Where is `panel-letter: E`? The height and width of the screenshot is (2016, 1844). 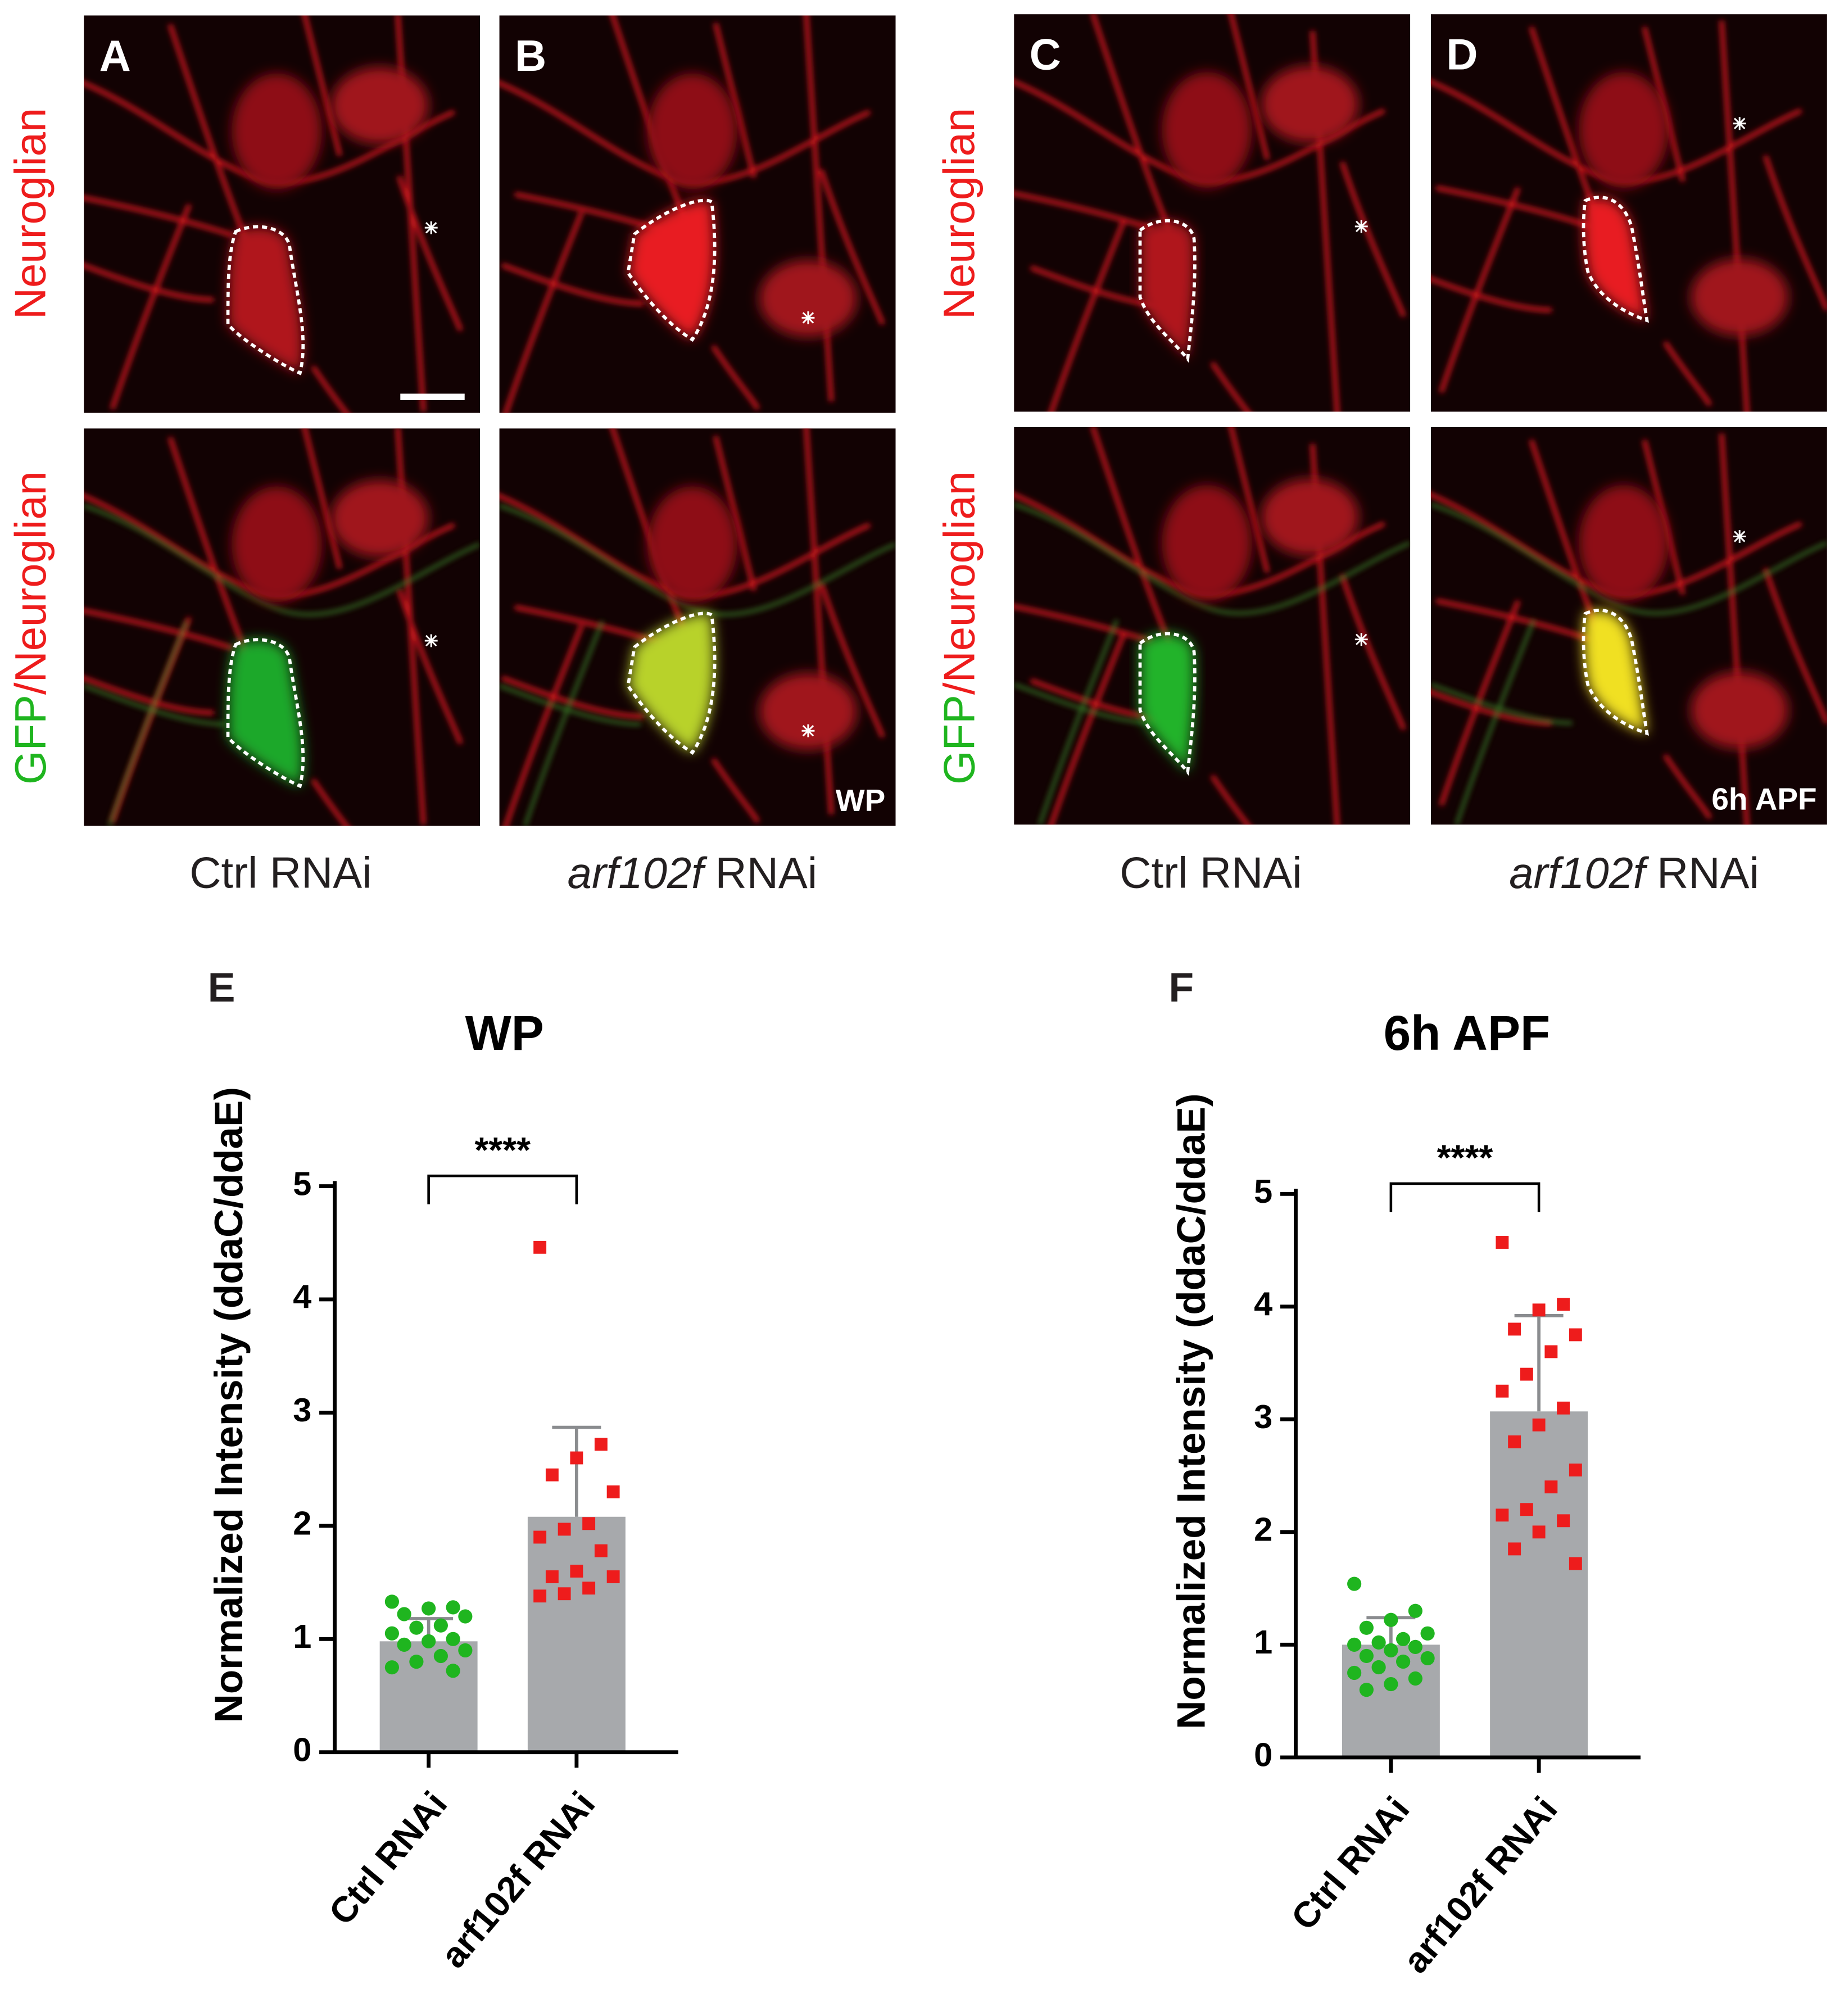
panel-letter: E is located at coordinates (221, 987).